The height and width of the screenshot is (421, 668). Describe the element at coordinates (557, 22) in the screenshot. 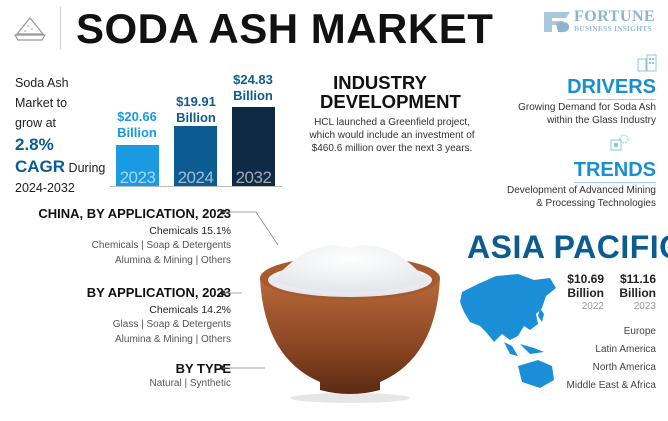

I see `fortune-logo-mark-icon` at that location.